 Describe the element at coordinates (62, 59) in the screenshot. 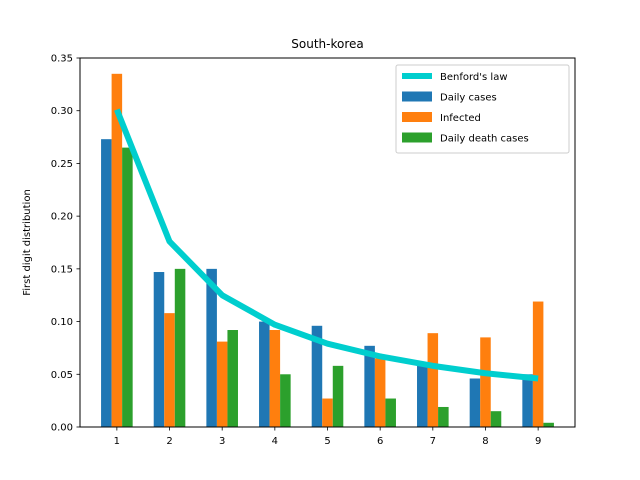

I see `y-tick-label: 0.35` at that location.